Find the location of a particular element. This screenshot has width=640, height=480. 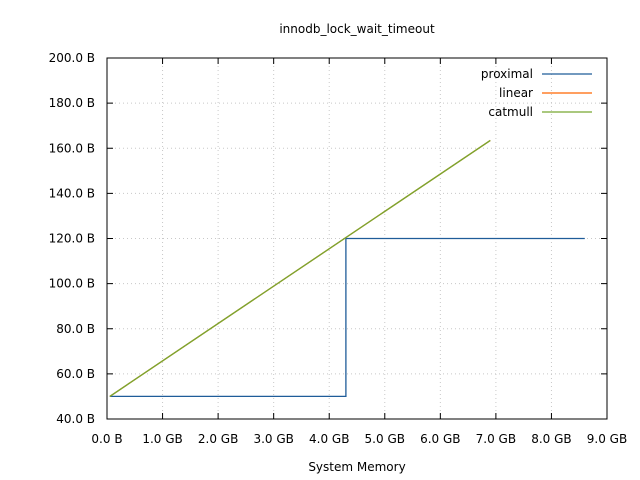

x-tick-label: 3.0 GB is located at coordinates (273, 439).